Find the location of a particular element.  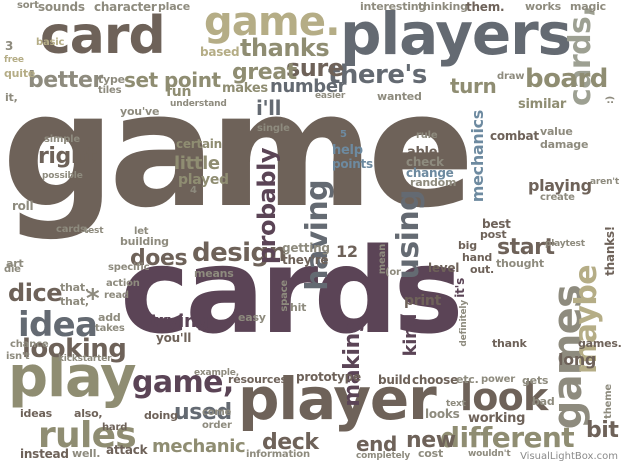

word-5: 5 is located at coordinates (343, 134).